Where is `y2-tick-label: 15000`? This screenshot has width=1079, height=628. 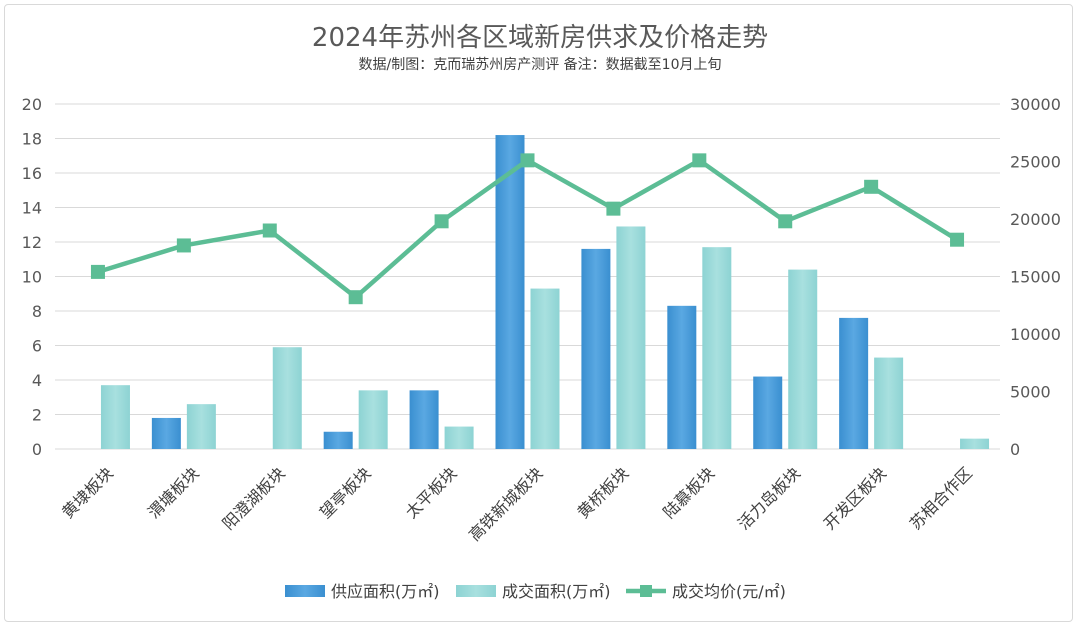
y2-tick-label: 15000 is located at coordinates (1035, 277).